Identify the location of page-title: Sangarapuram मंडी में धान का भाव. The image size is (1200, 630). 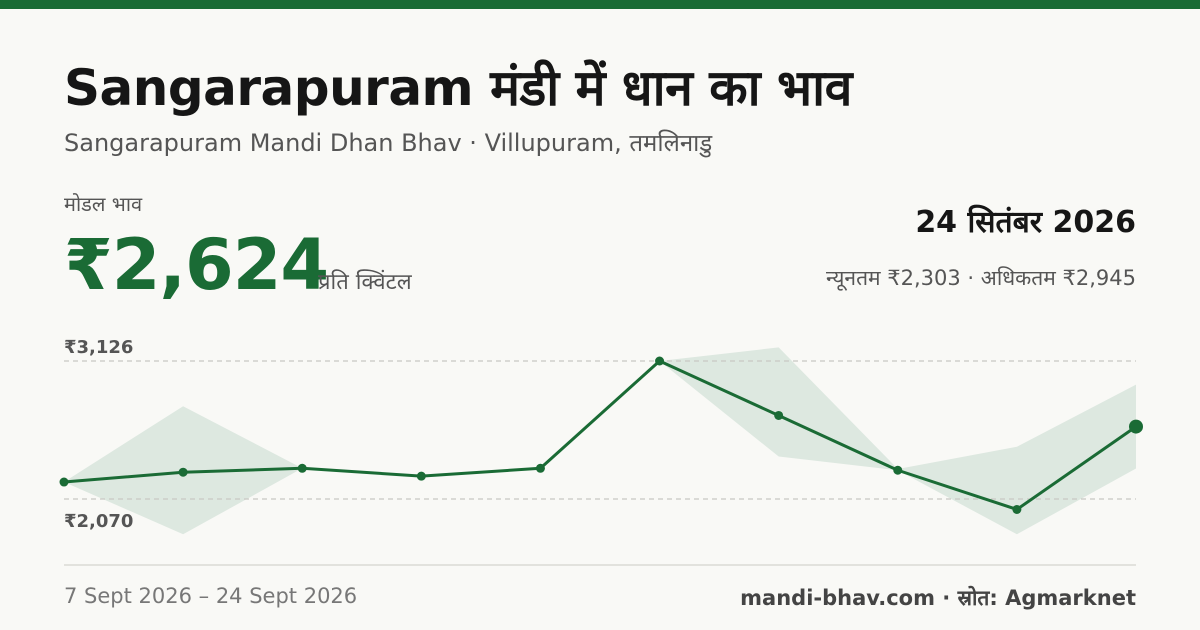
(458, 88).